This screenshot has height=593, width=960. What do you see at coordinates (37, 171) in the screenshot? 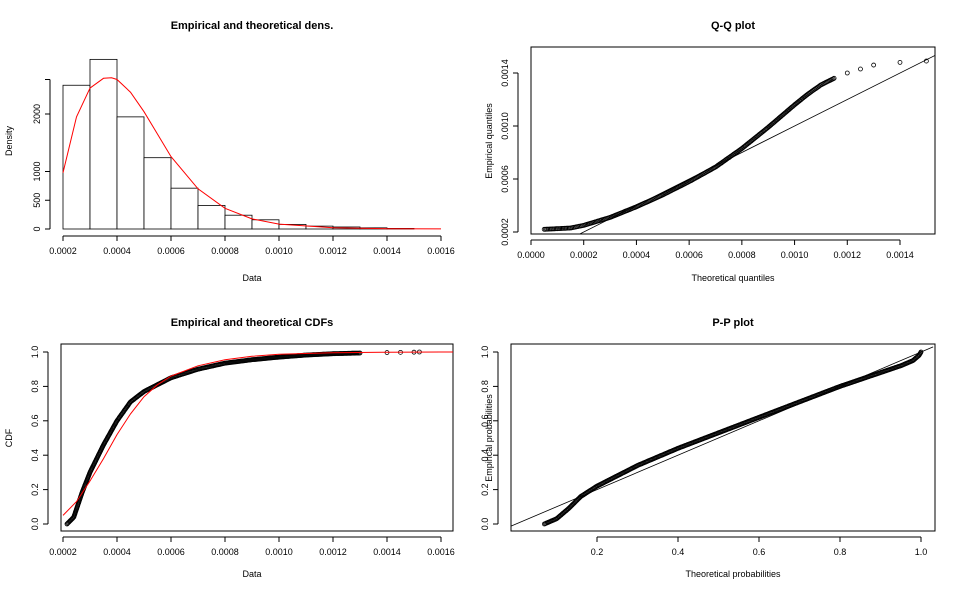
I see `density-y-tick-label: 1000` at bounding box center [37, 171].